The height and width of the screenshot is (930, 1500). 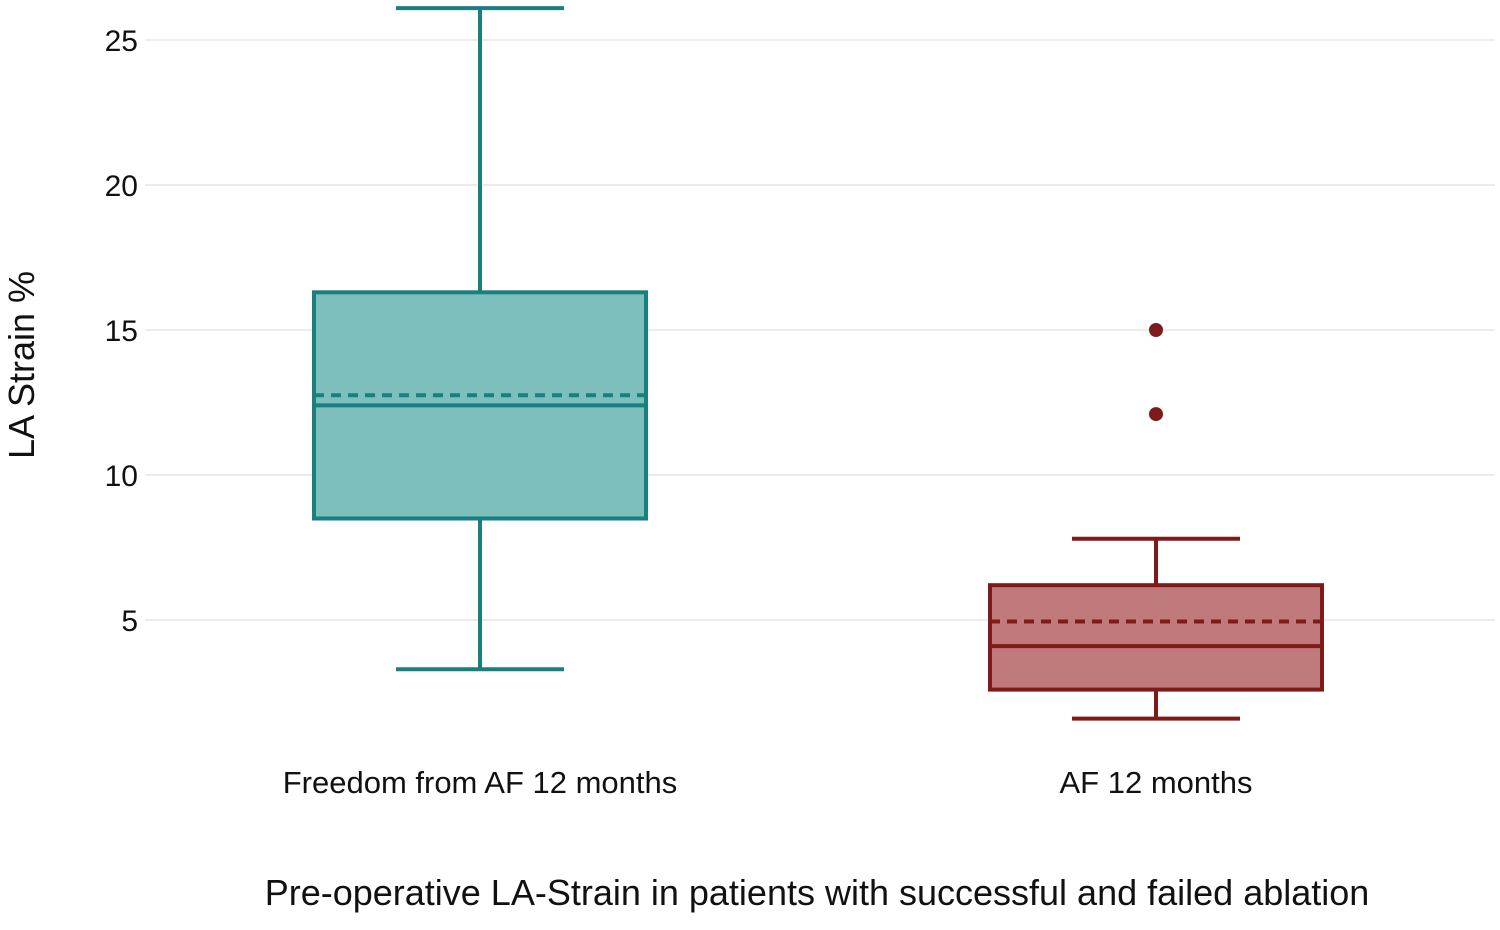 What do you see at coordinates (1156, 782) in the screenshot?
I see `x-category-label-2: AF 12 months` at bounding box center [1156, 782].